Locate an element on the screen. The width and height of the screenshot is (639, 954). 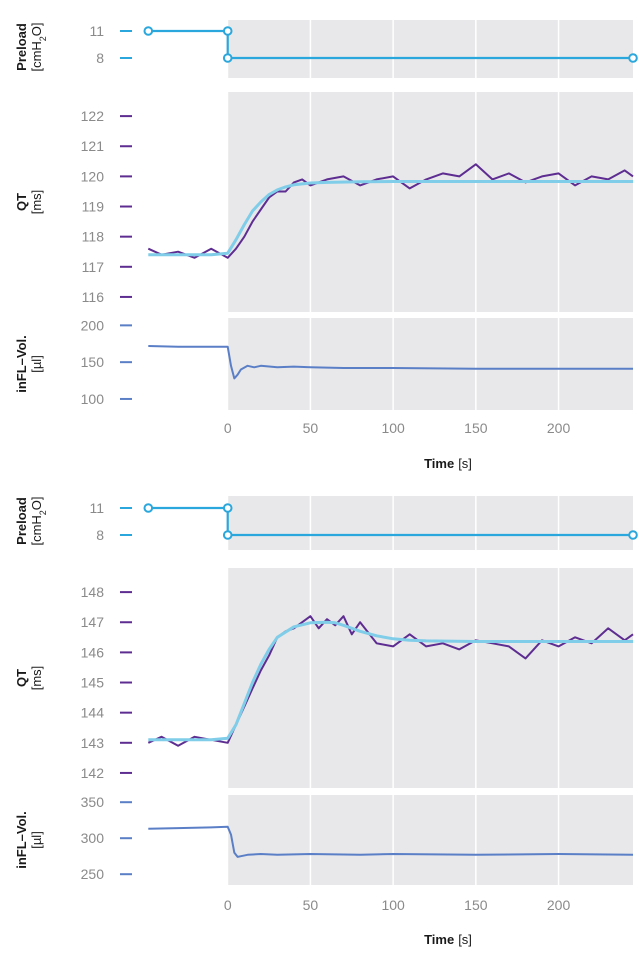
qt-tick-label: 120 is located at coordinates (93, 176).